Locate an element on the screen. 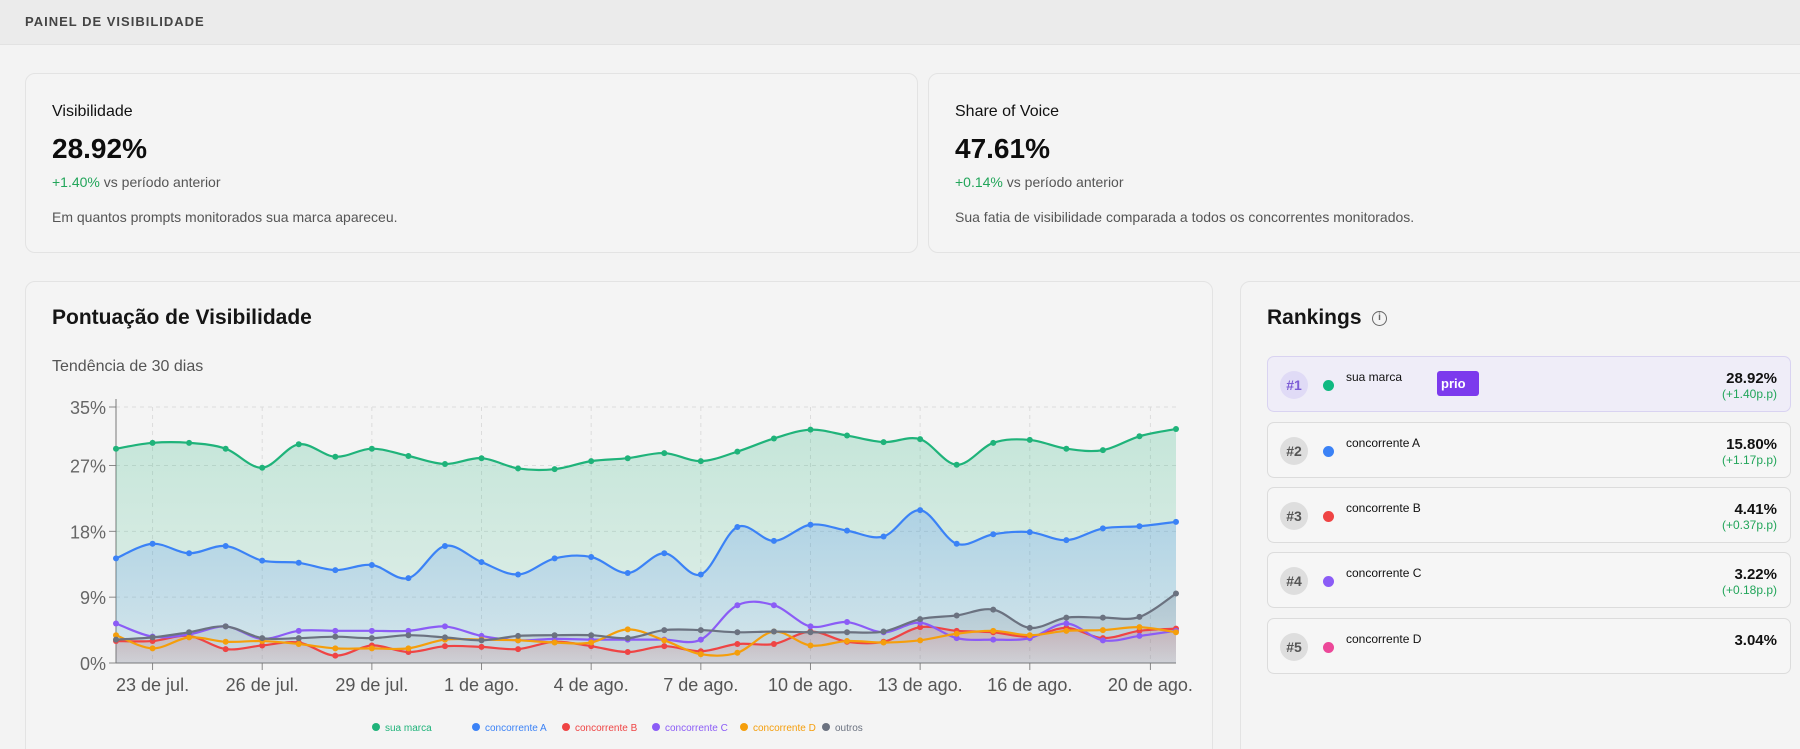 The image size is (1800, 749). kpi-delta-suffix: vs período anterior is located at coordinates (1065, 182).